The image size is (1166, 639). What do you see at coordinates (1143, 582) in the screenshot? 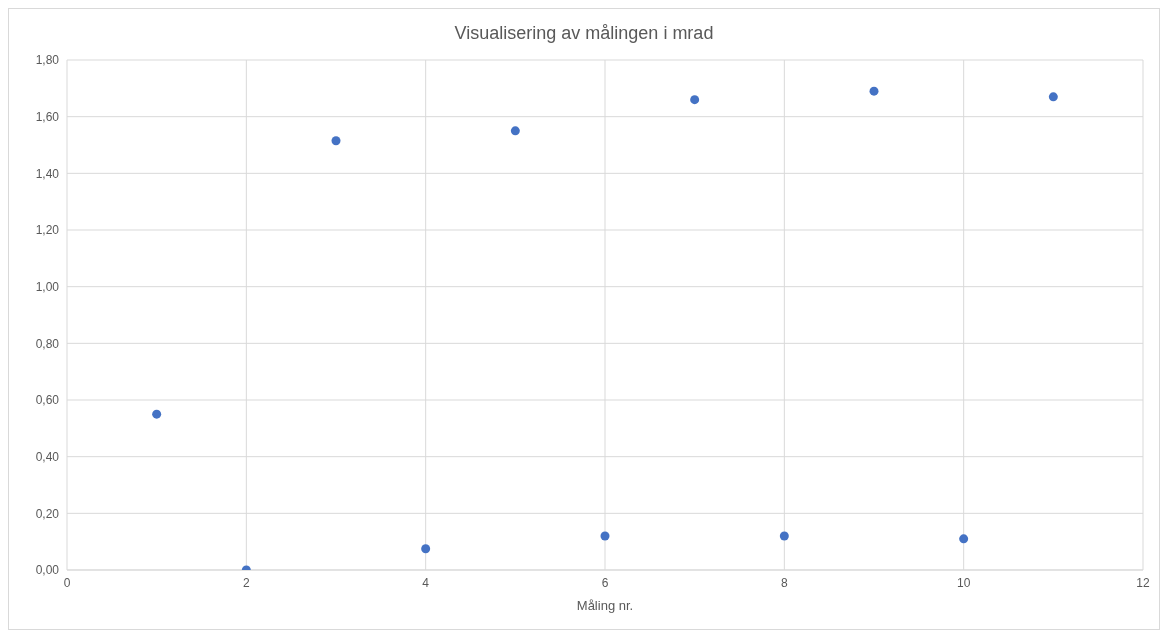
I see `x-tick-label: 12` at bounding box center [1143, 582].